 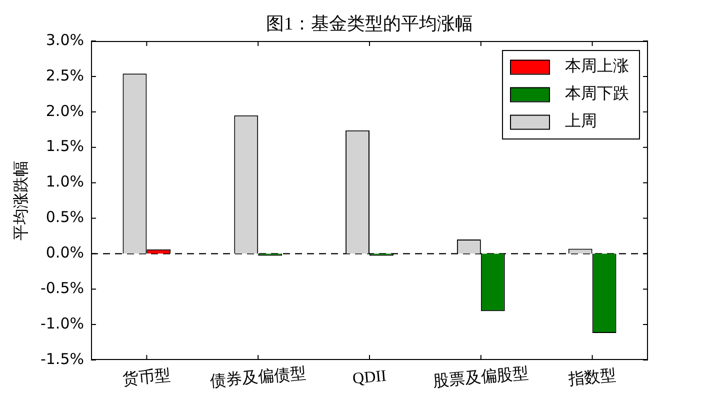 I want to click on y-tick-label: 2.5%, so click(x=65, y=75).